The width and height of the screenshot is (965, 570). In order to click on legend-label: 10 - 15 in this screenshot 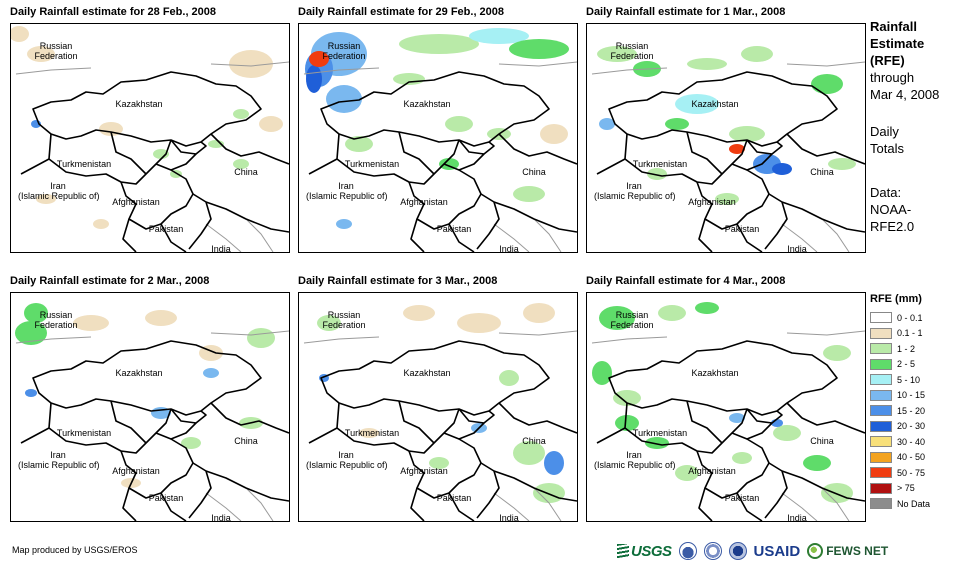, I will do `click(911, 395)`.